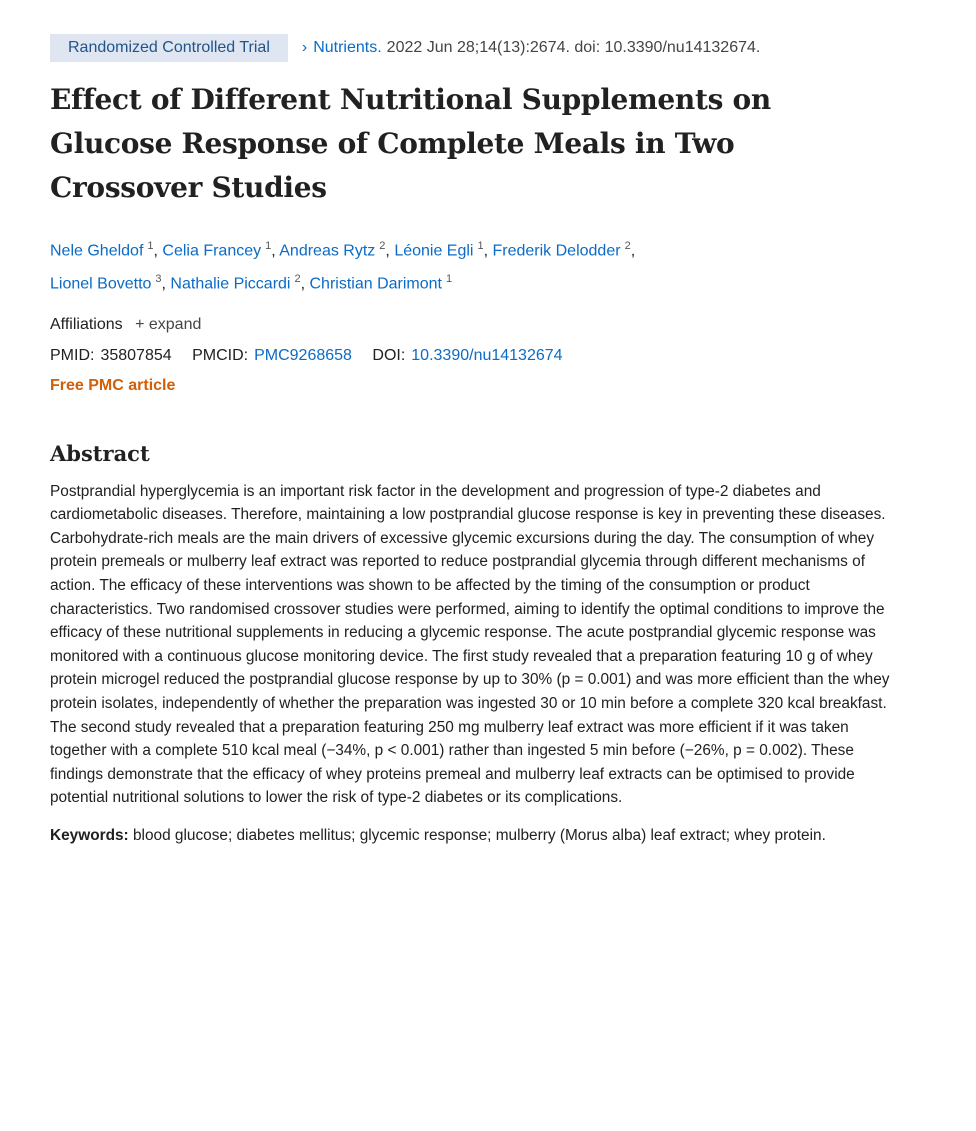  Describe the element at coordinates (158, 279) in the screenshot. I see `affiliation-number: 3` at that location.